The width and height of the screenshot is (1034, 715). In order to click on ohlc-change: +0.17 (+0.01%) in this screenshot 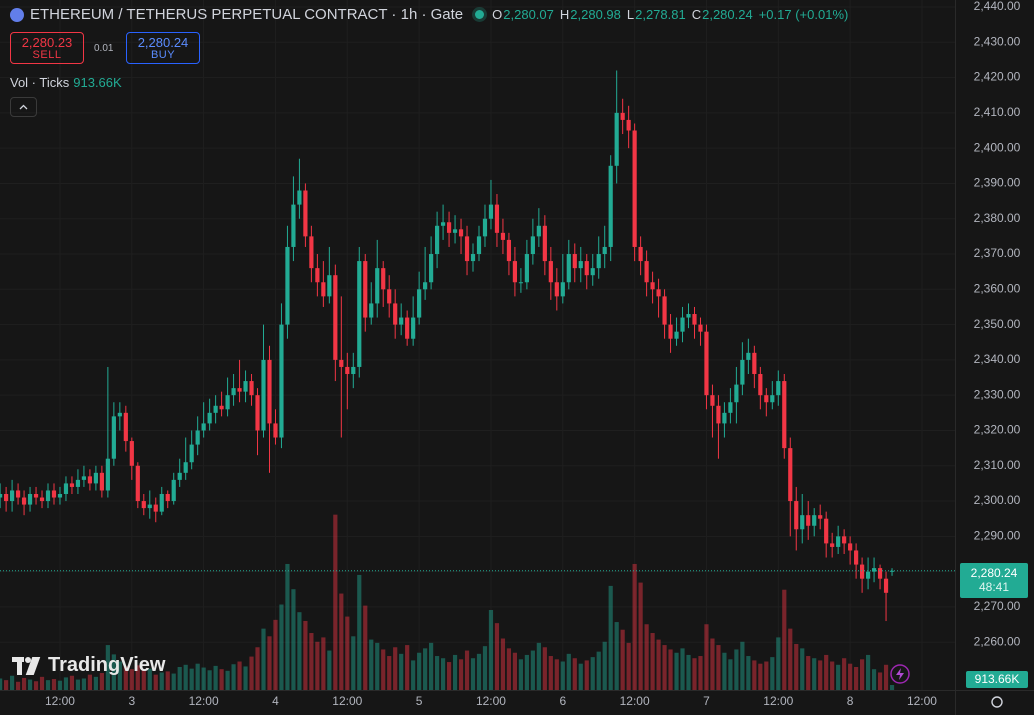, I will do `click(803, 14)`.